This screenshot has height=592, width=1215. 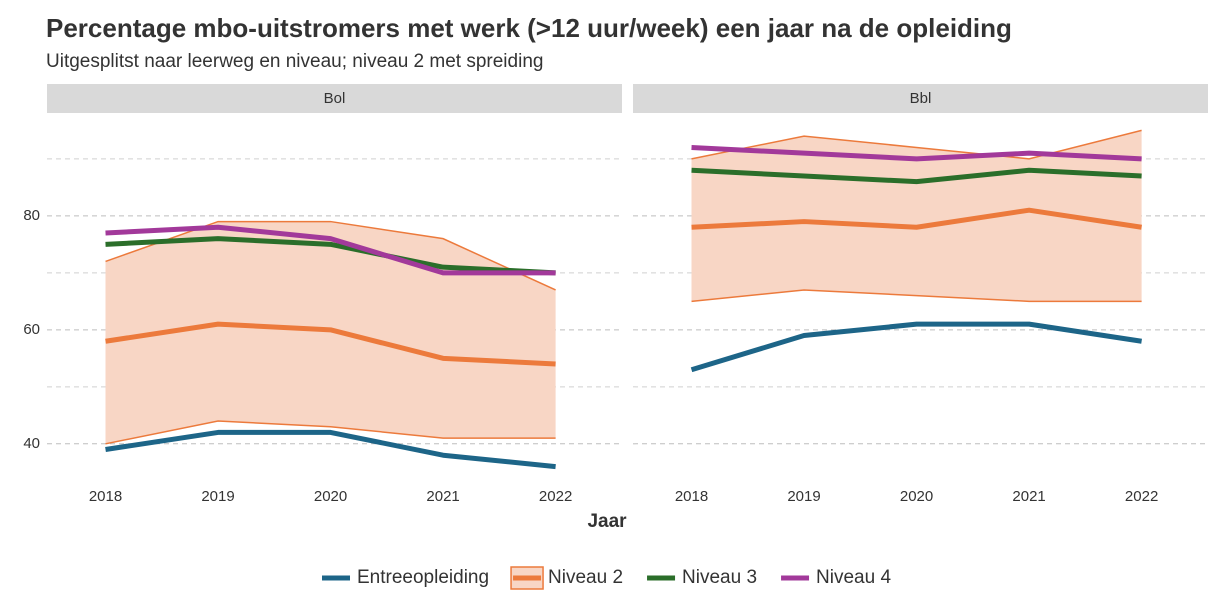 I want to click on y-tick-label: 60, so click(x=31, y=329).